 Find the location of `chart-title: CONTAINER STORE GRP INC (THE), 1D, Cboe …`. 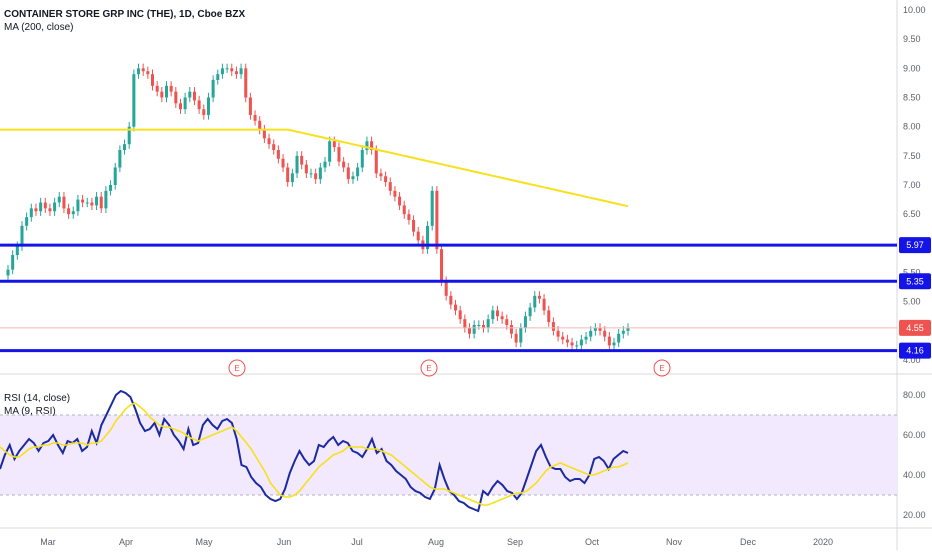

chart-title: CONTAINER STORE GRP INC (THE), 1D, Cboe … is located at coordinates (125, 14).